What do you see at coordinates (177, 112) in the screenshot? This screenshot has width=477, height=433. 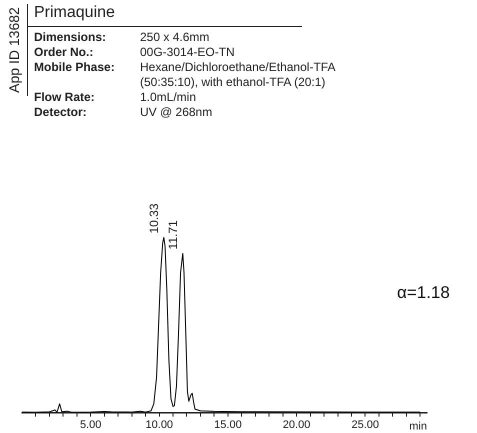 I see `text: UV @ 268nm` at bounding box center [177, 112].